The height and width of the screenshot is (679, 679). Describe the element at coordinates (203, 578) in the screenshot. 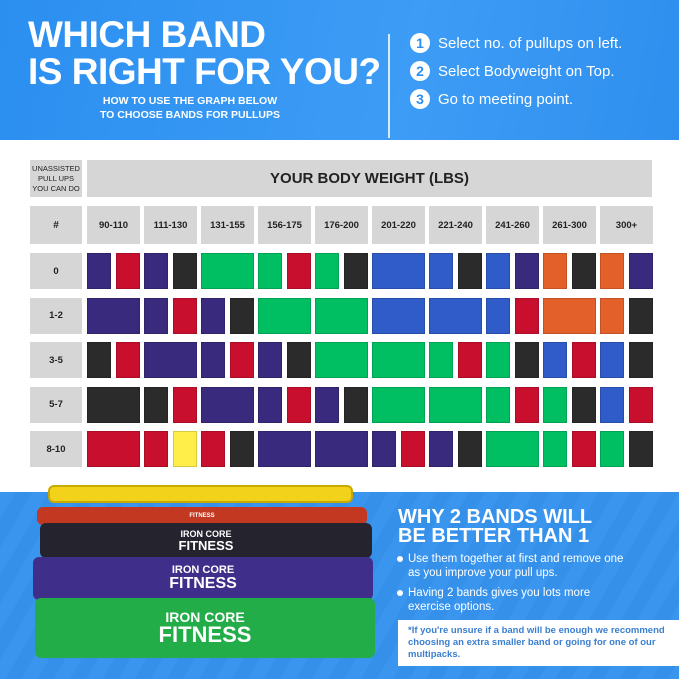

I see `purple-band: IRON CORE FITNESS` at that location.